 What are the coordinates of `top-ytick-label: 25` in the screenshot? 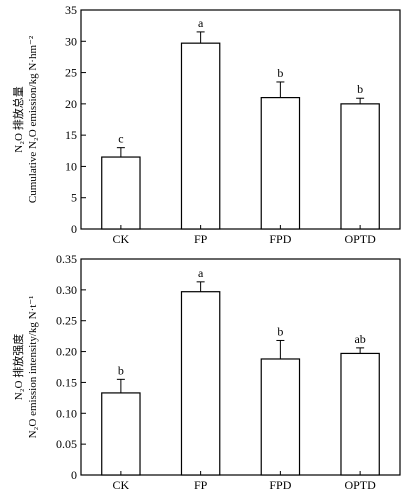 It's located at (71, 73).